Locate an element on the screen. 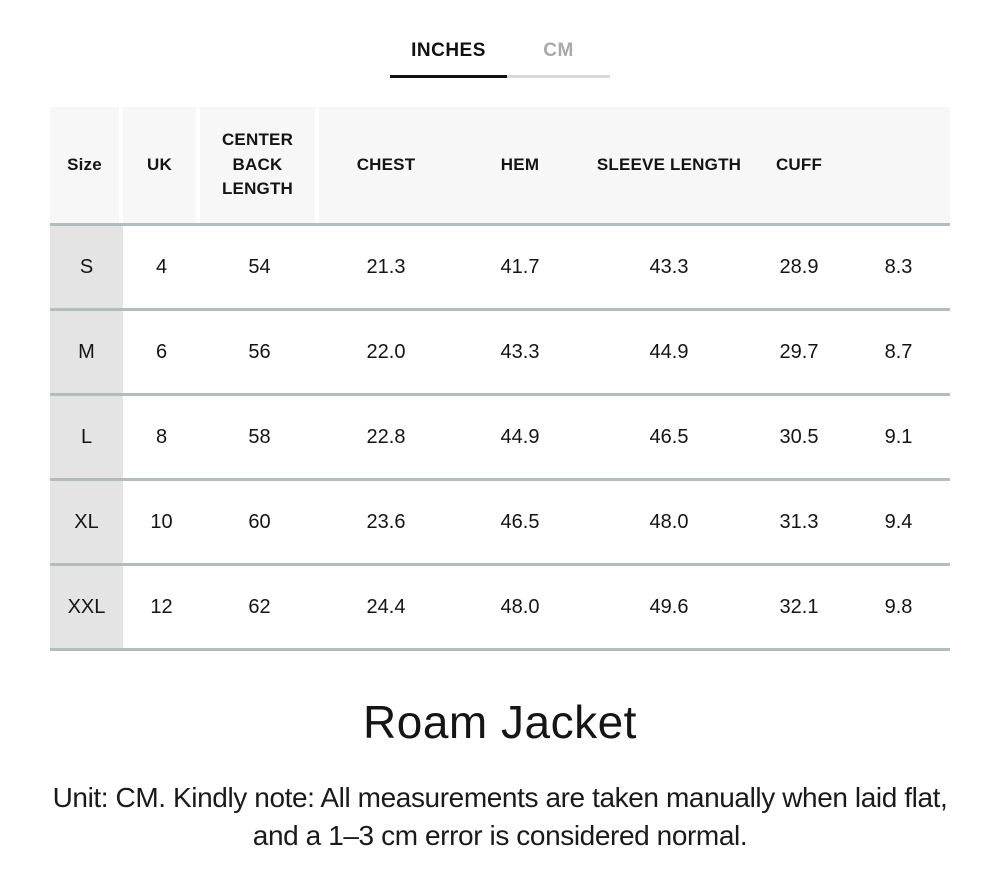  header-cell-sleeve-length: SLEEVE LENGTH is located at coordinates (669, 164).